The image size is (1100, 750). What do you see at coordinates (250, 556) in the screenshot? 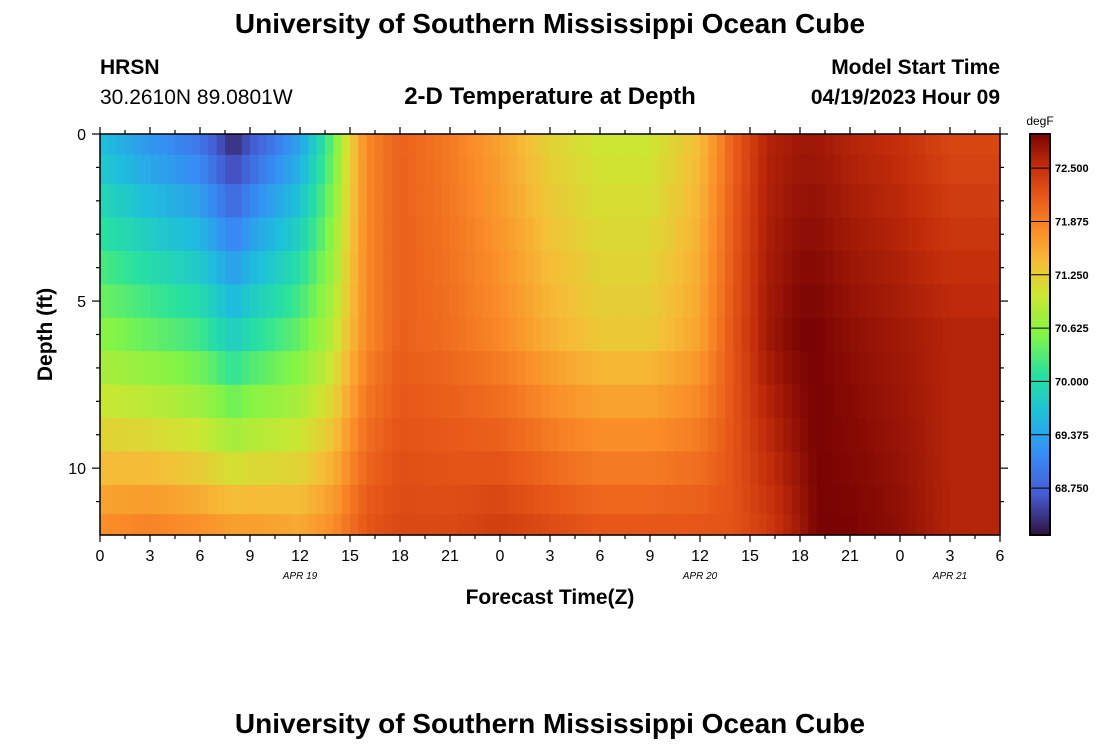
I see `x-tick-label: 9` at bounding box center [250, 556].